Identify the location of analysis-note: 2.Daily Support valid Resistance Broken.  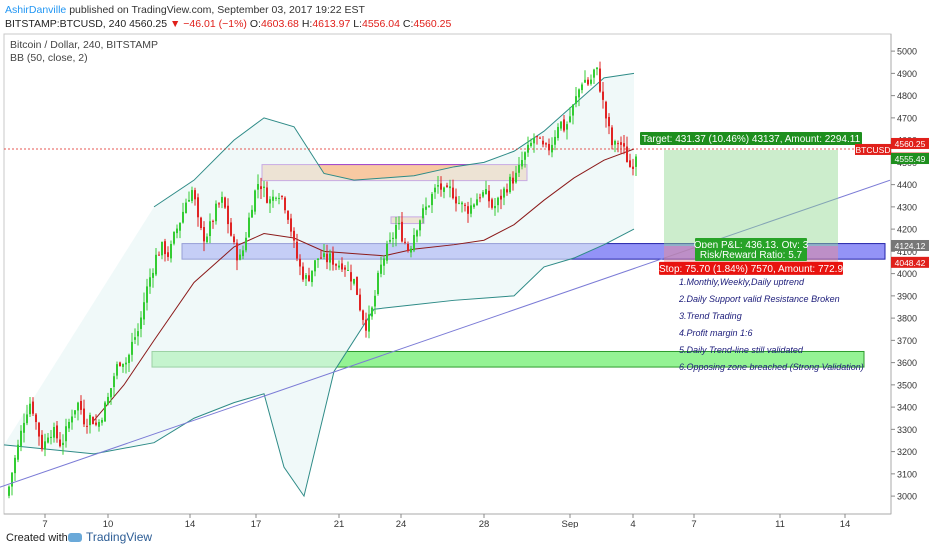
(759, 299).